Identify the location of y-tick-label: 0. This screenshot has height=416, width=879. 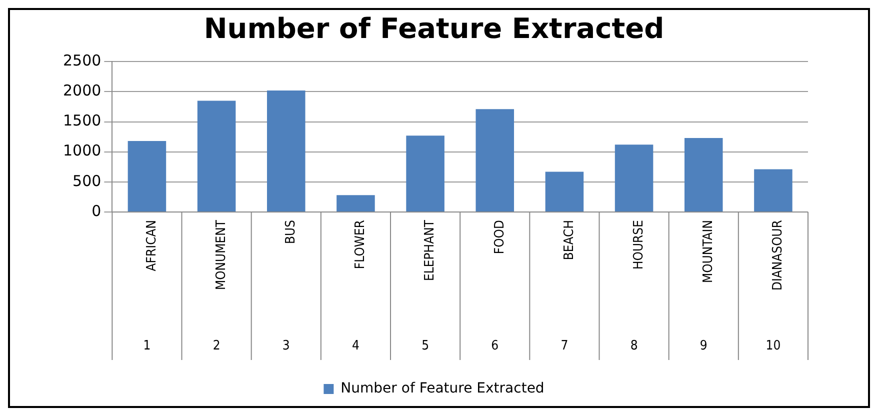
(97, 211).